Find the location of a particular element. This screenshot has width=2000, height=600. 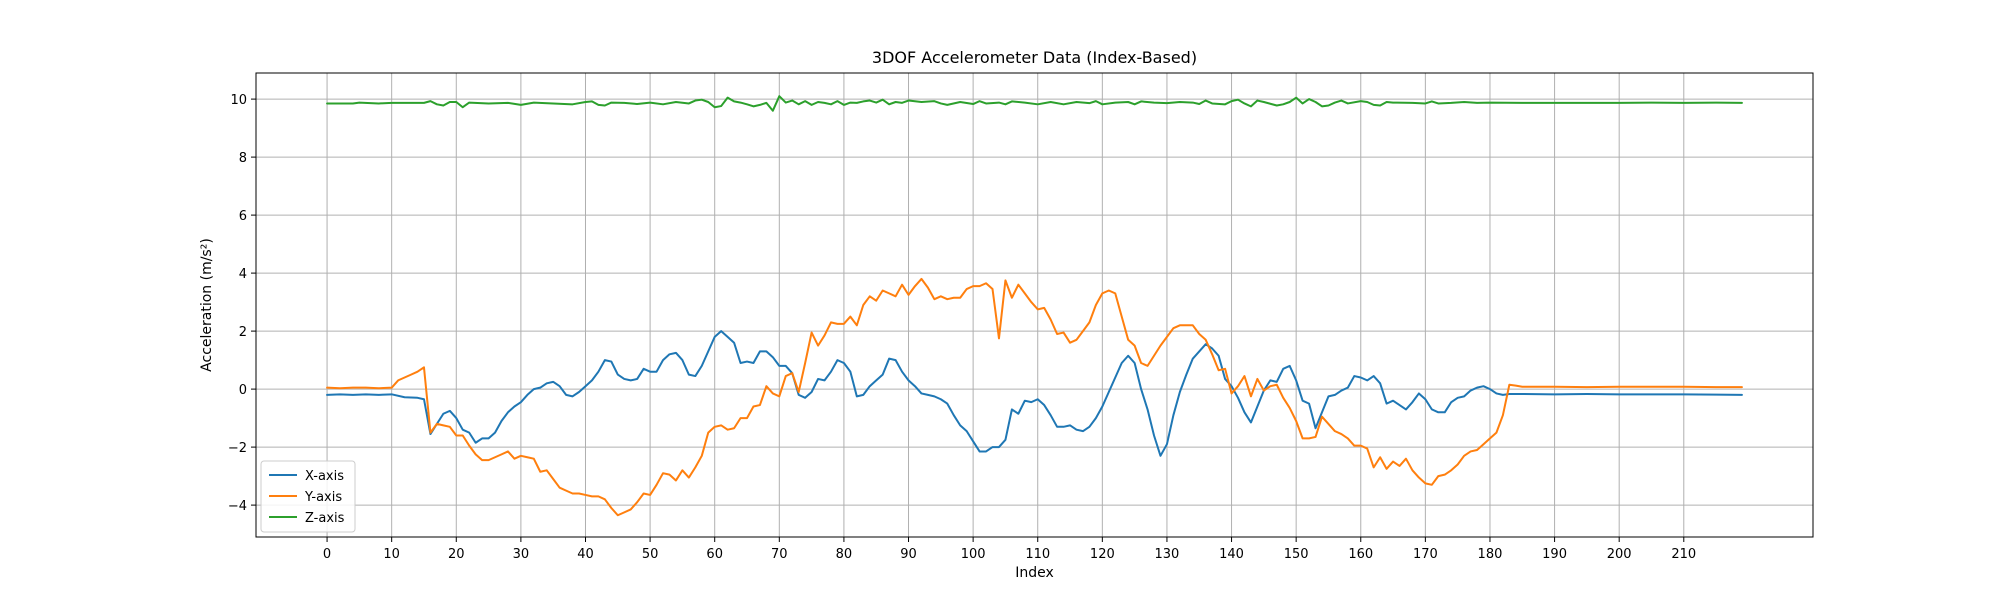

x-tick-label: 110 is located at coordinates (1037, 554).